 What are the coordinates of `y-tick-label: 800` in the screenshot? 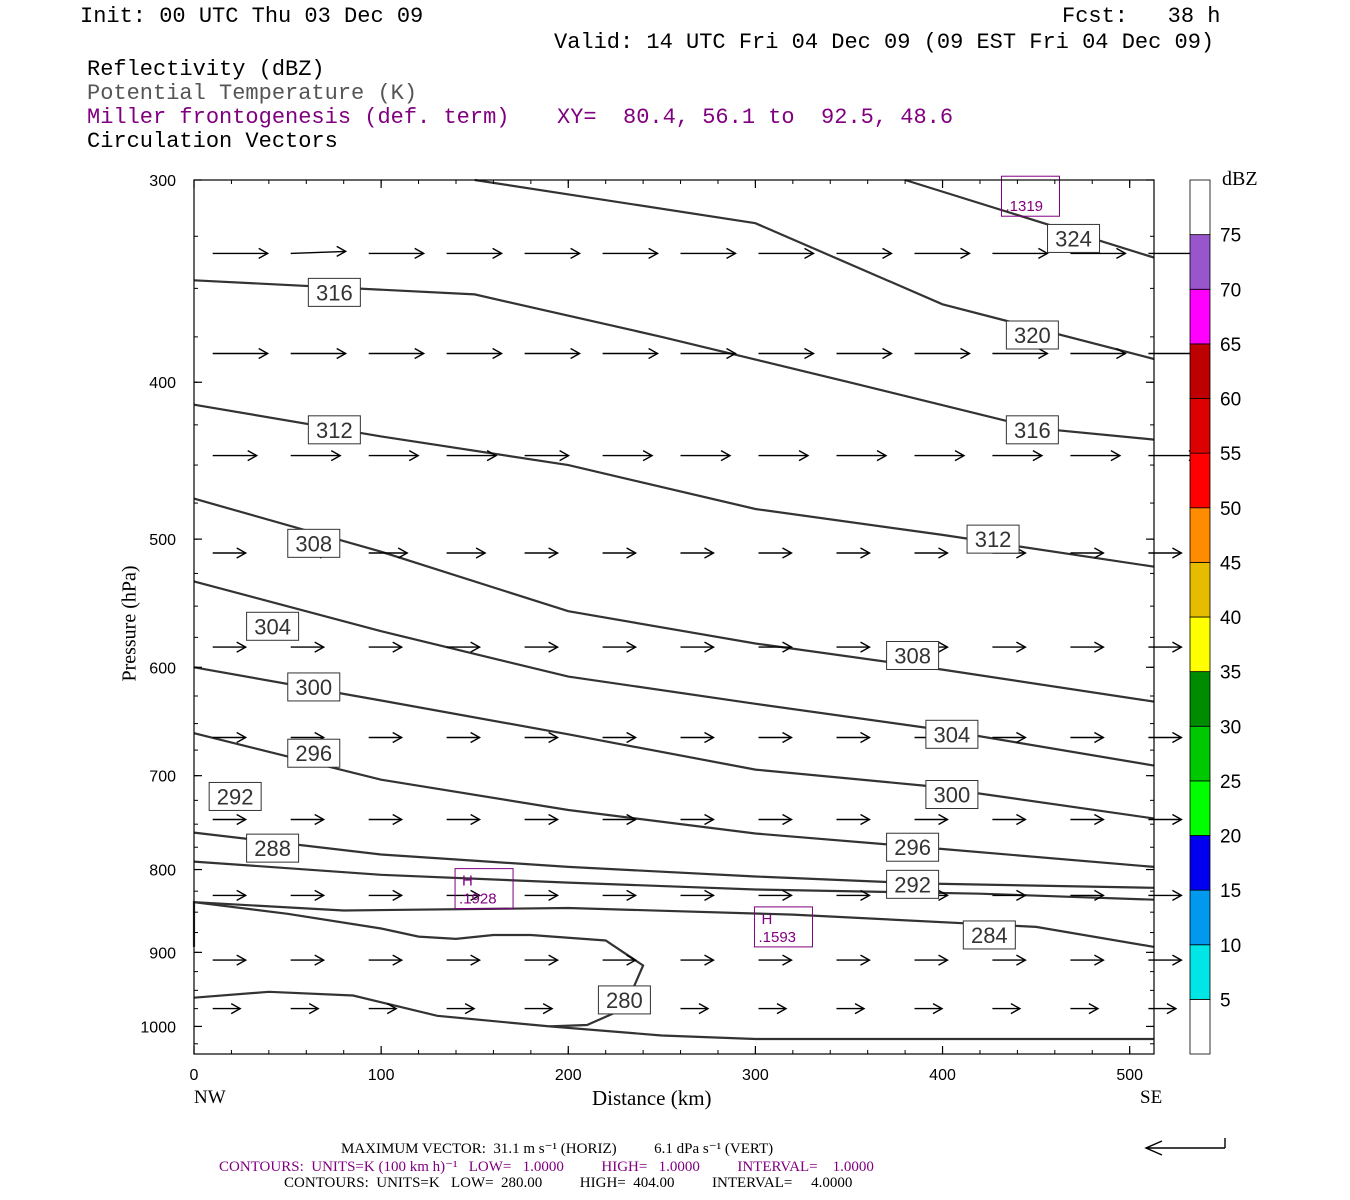 It's located at (162, 871).